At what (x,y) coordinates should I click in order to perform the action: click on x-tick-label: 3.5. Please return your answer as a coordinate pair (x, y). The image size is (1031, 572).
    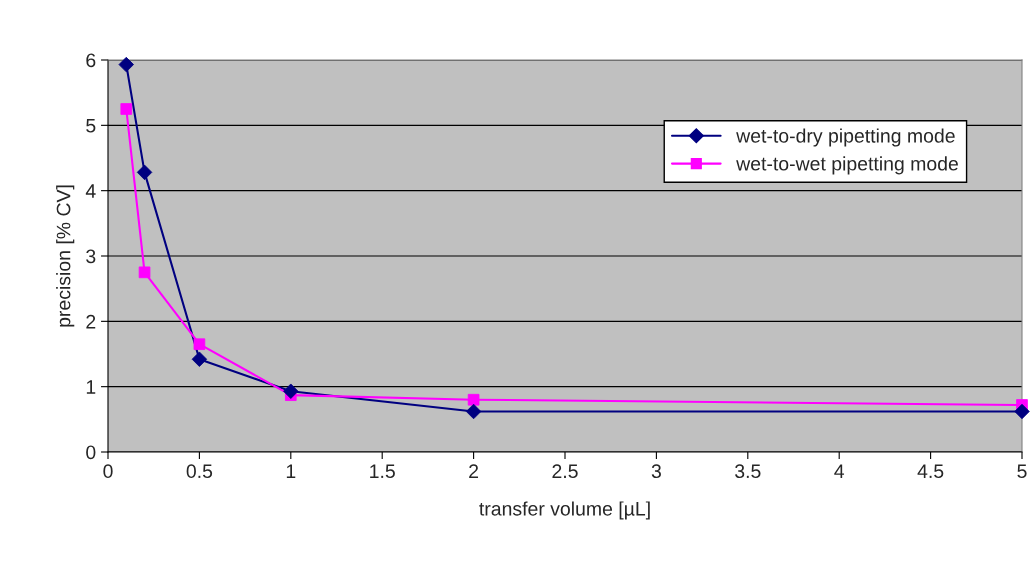
    Looking at the image, I should click on (748, 471).